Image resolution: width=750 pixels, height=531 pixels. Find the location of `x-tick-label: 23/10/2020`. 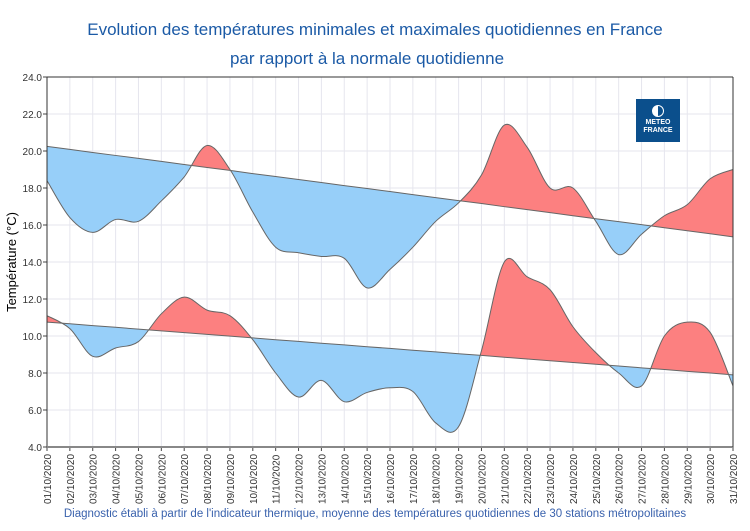

x-tick-label: 23/10/2020 is located at coordinates (551, 479).